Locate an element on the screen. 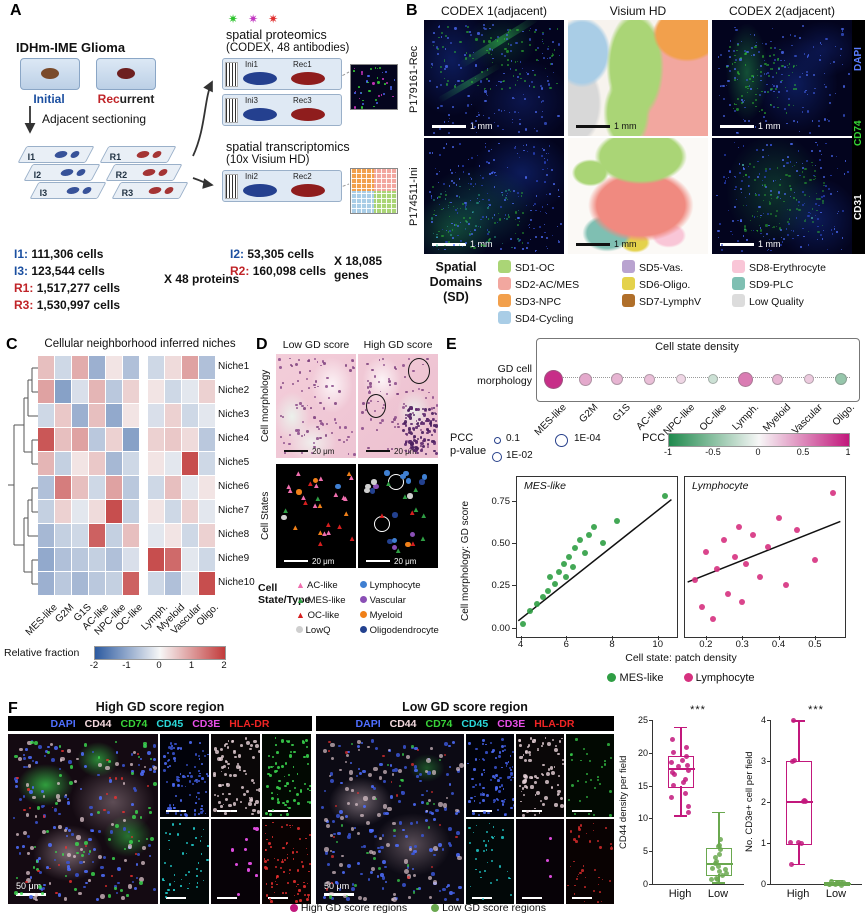 This screenshot has width=865, height=917. slide-section-label: Rec3 is located at coordinates (302, 100).